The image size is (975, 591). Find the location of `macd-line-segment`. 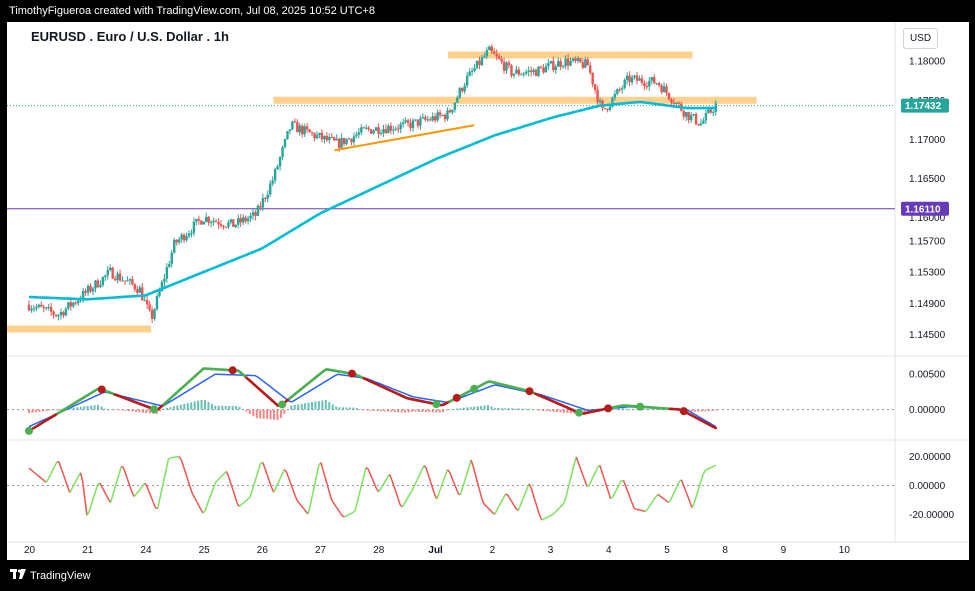

macd-line-segment is located at coordinates (714, 427).